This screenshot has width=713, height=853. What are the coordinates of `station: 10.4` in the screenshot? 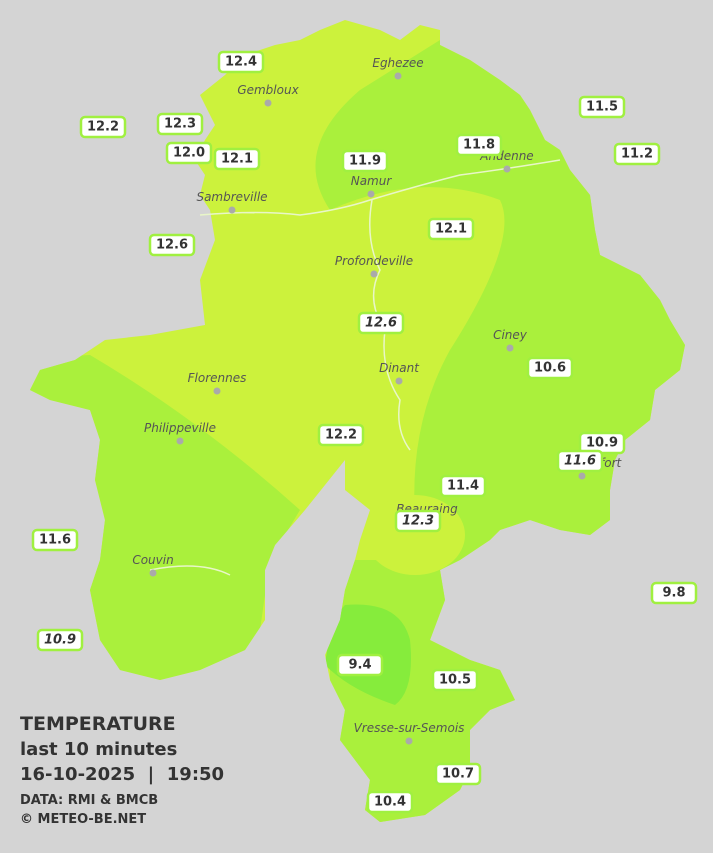 It's located at (390, 802).